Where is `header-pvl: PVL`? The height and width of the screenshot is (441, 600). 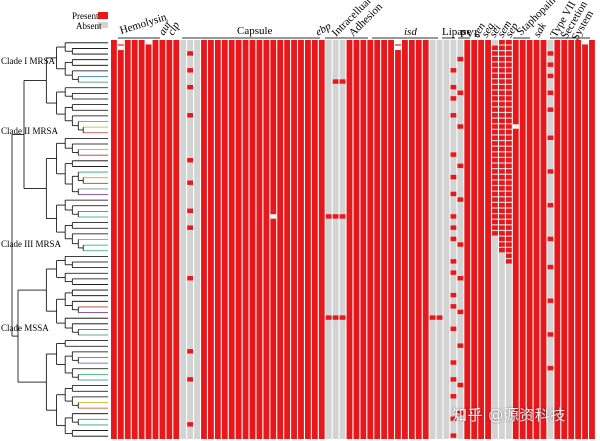
header-pvl: PVL is located at coordinates (470, 34).